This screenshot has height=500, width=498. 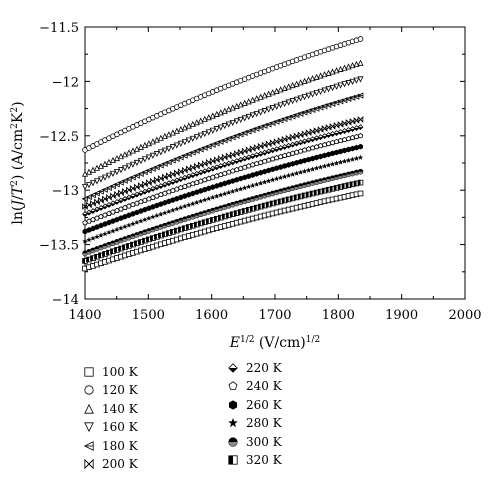 I want to click on legend-label: 320 K, so click(x=264, y=460).